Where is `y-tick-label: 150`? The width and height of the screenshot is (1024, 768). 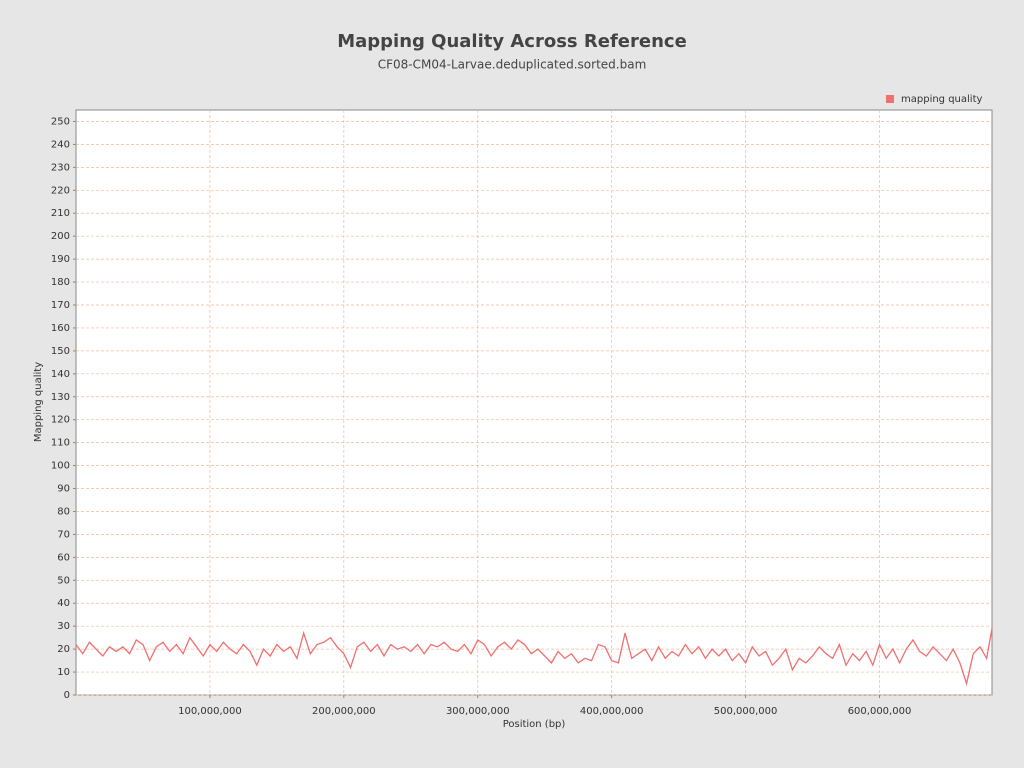
y-tick-label: 150 is located at coordinates (60, 351).